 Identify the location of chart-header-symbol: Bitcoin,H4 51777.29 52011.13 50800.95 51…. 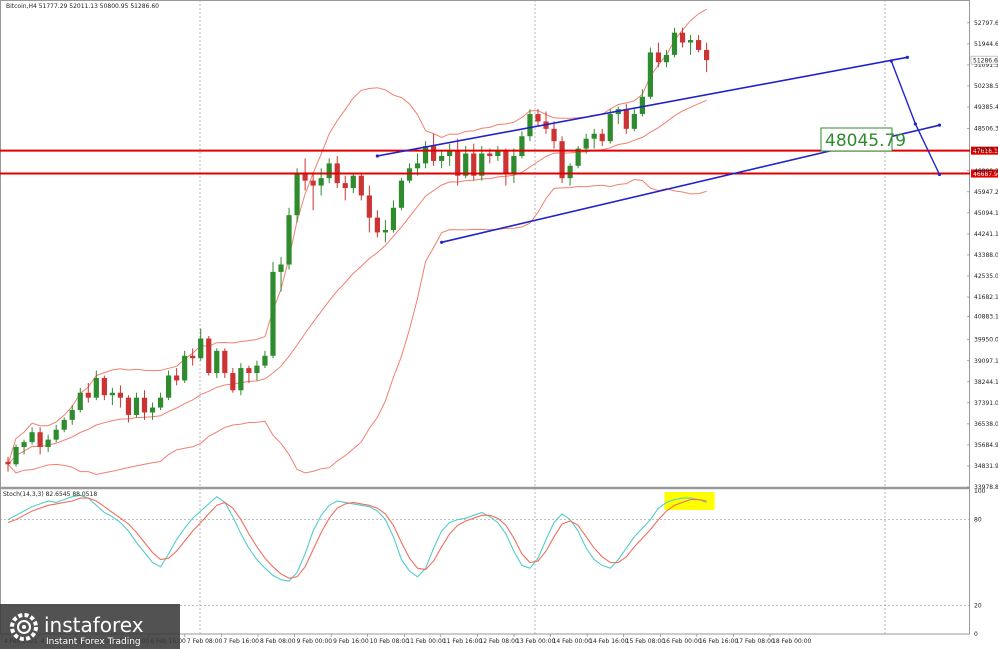
(82, 6).